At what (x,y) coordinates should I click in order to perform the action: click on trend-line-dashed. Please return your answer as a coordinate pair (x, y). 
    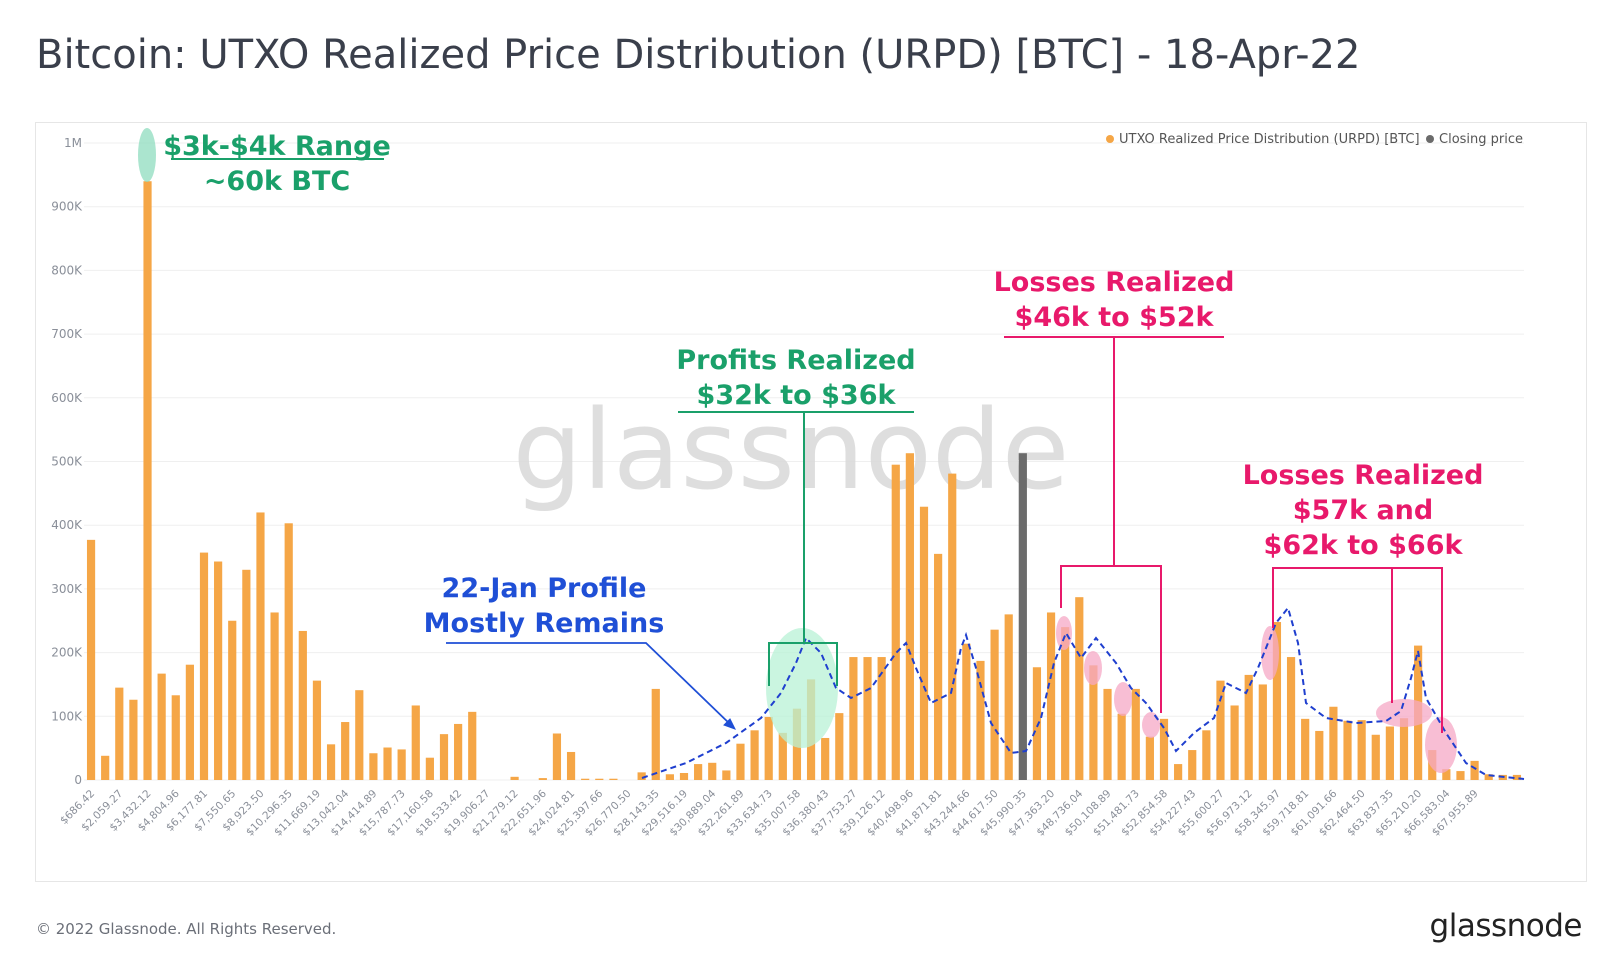
    Looking at the image, I should click on (1083, 692).